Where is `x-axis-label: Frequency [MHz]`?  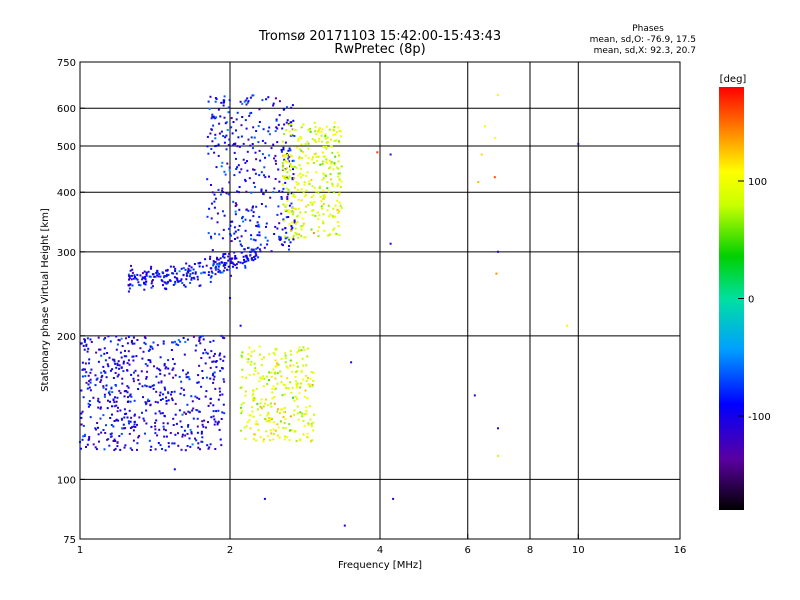 x-axis-label: Frequency [MHz] is located at coordinates (380, 565).